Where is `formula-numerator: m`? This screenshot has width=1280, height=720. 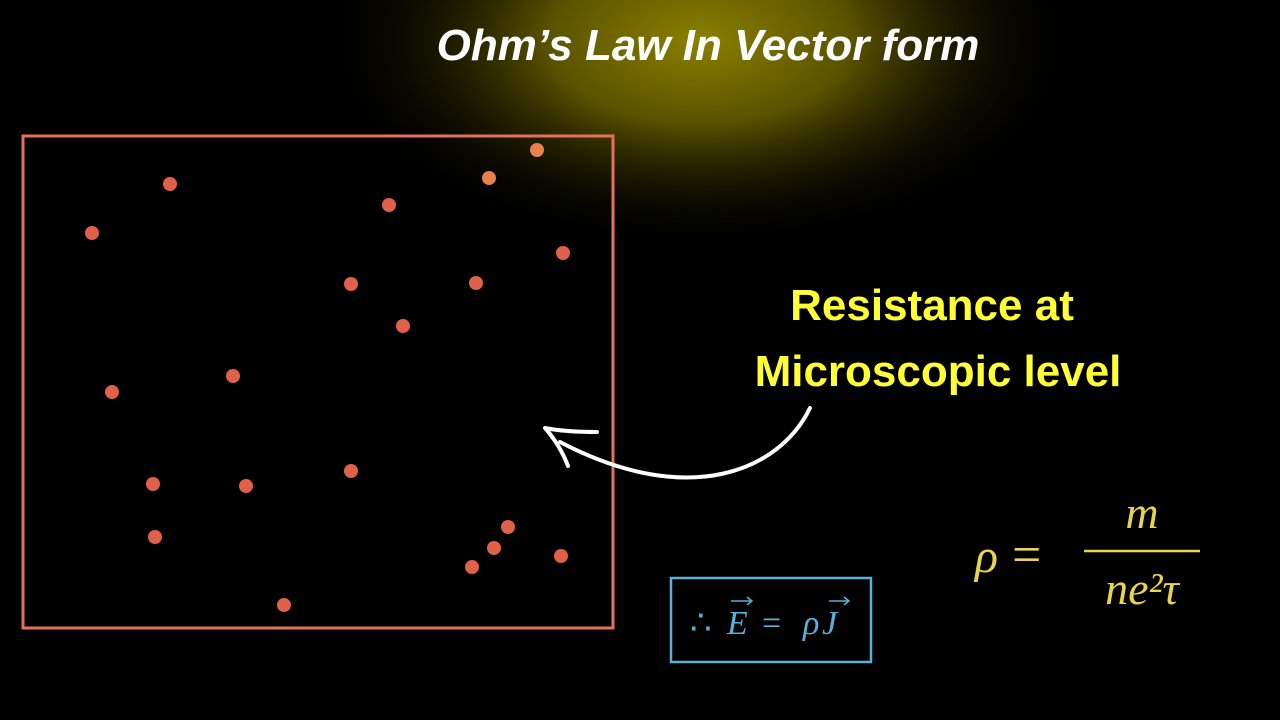 formula-numerator: m is located at coordinates (1141, 512).